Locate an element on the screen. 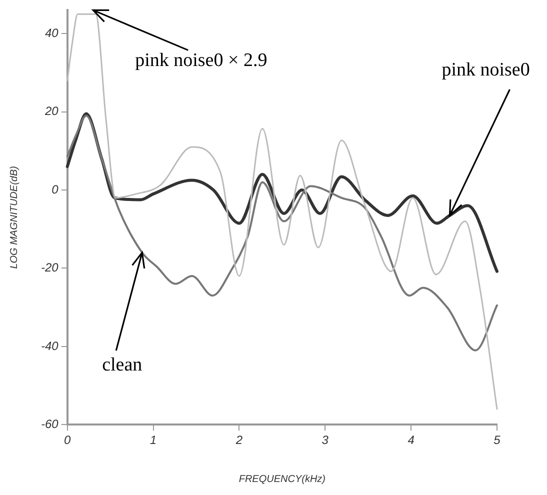 The width and height of the screenshot is (547, 495). y-tick-label: 20 is located at coordinates (51, 111).